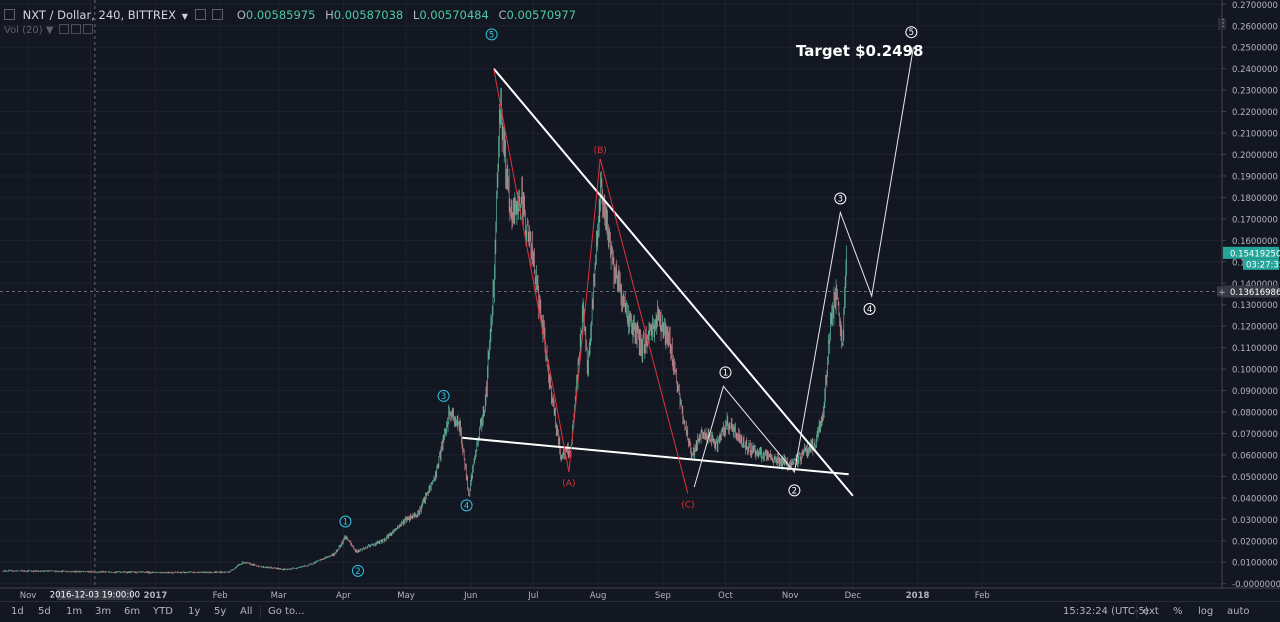 This screenshot has width=1280, height=622. I want to click on wave-label-red: (C), so click(687, 505).